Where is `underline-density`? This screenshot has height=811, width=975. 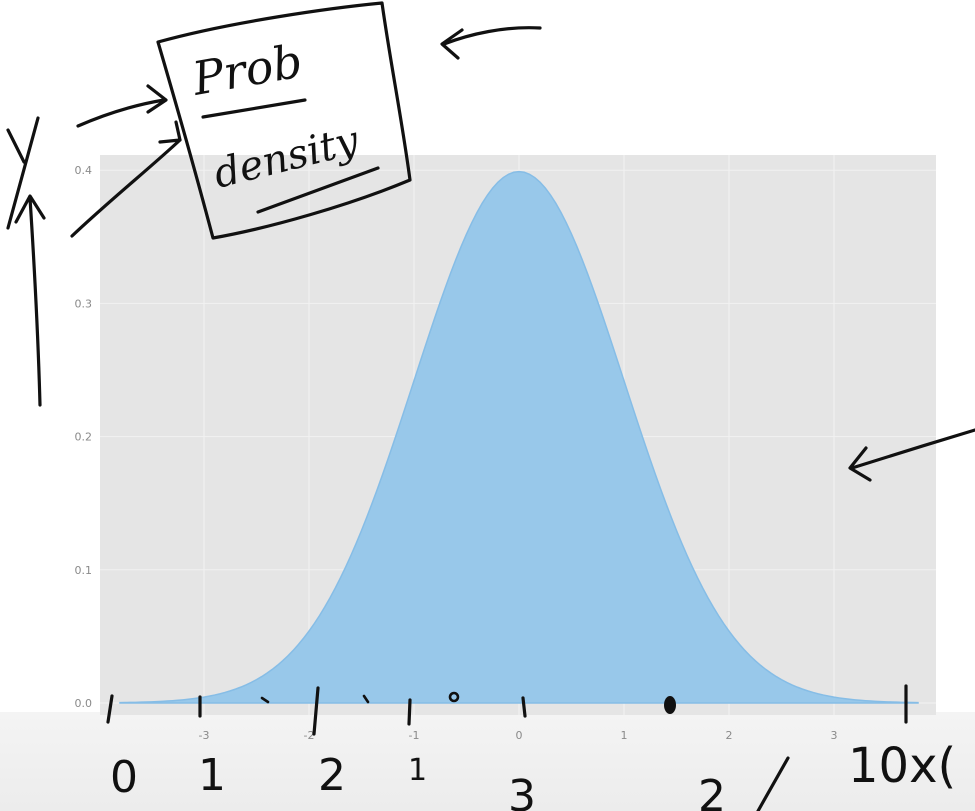 underline-density is located at coordinates (318, 190).